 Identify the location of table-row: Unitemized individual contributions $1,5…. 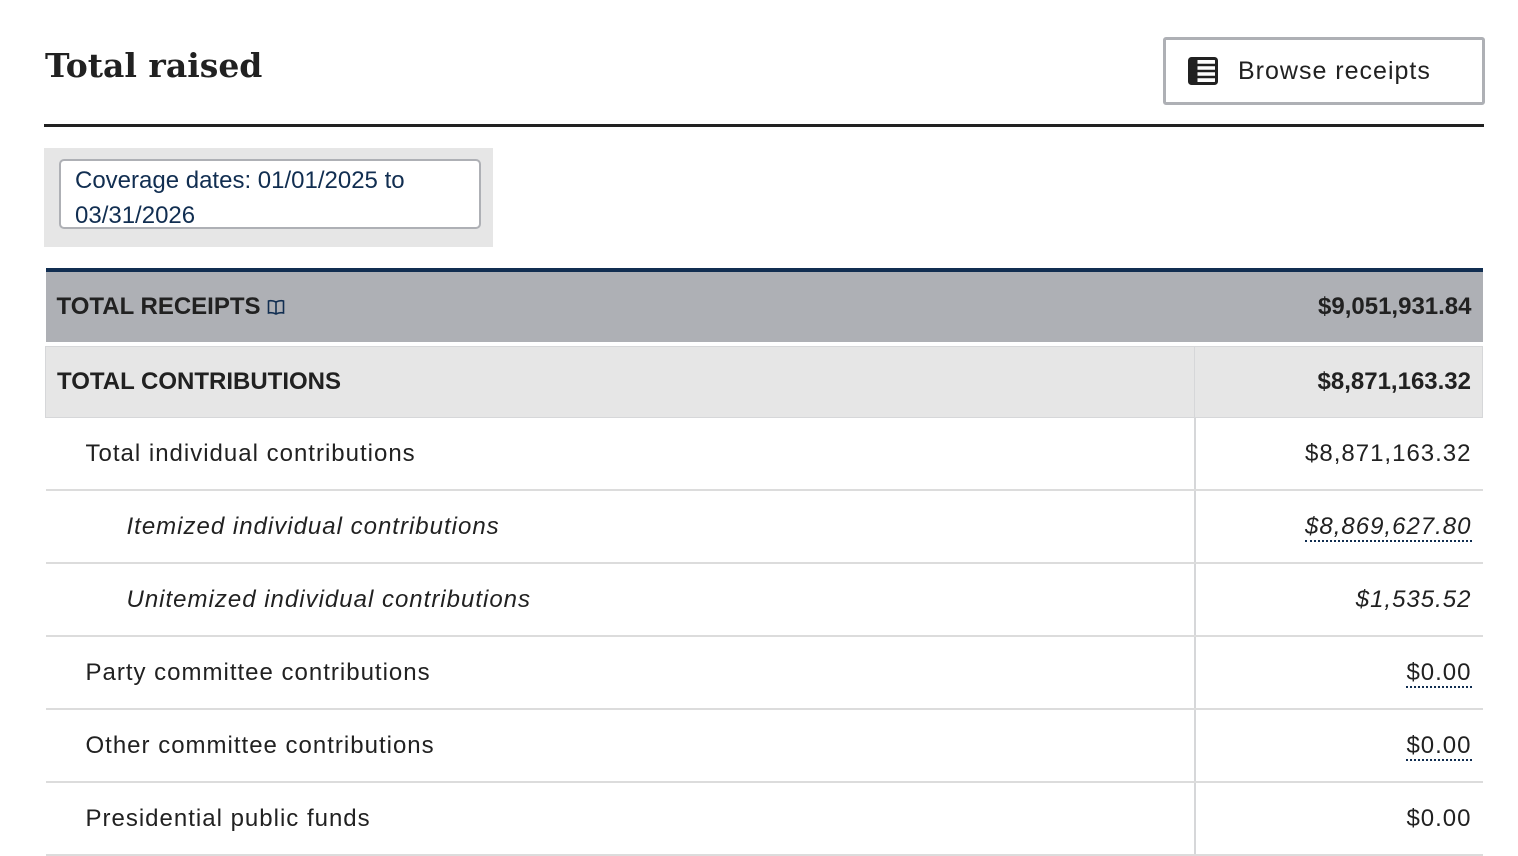
(764, 600).